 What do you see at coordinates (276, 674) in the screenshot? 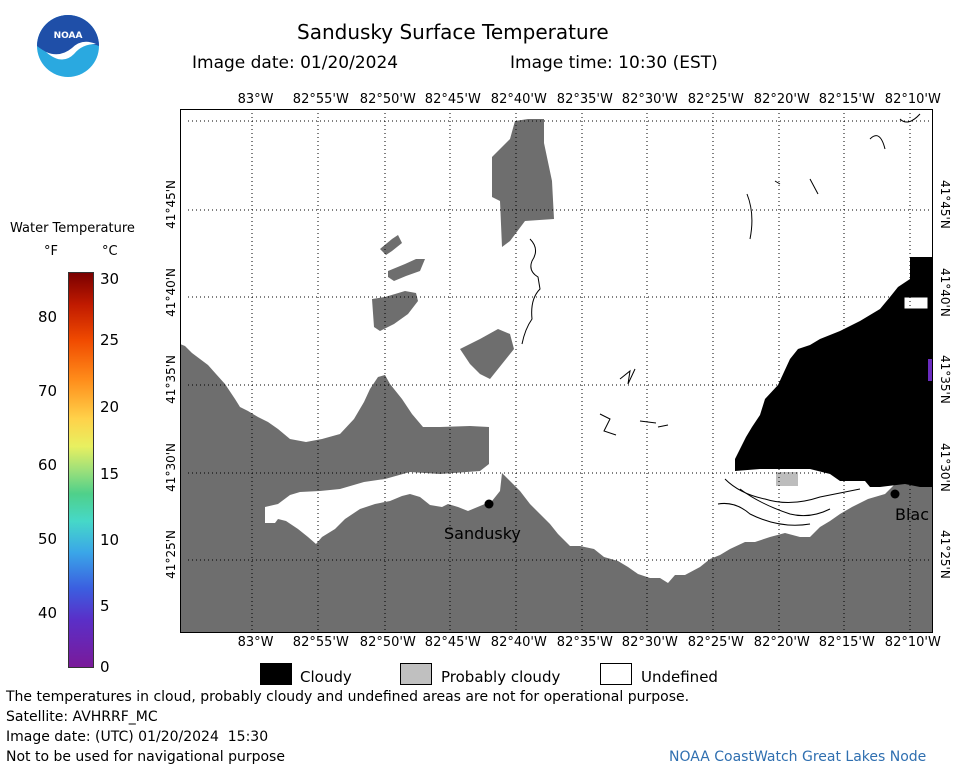
I see `legend-swatch-cloudy` at bounding box center [276, 674].